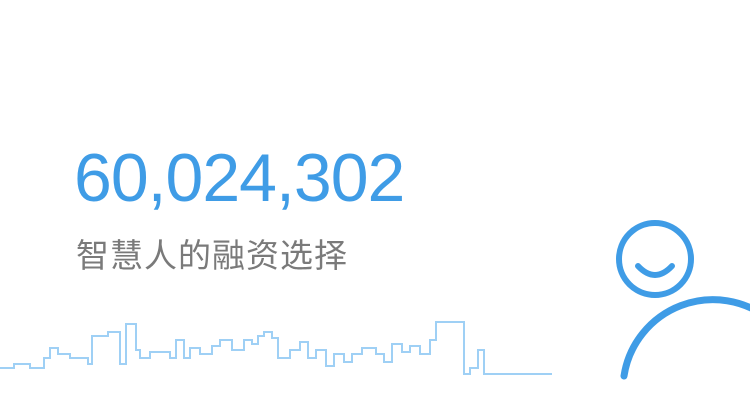  I want to click on smiling-person-icon, so click(683, 300).